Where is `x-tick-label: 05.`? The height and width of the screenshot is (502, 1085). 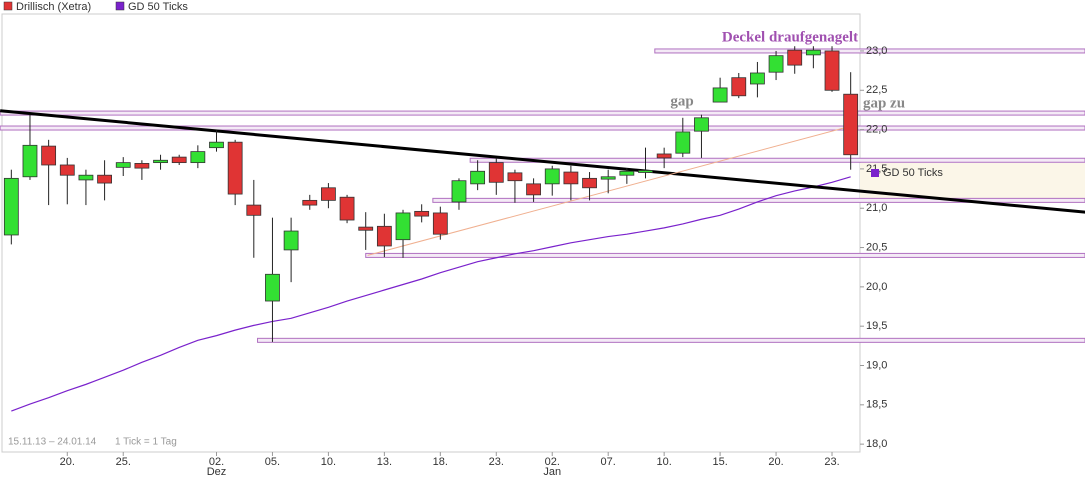 x-tick-label: 05. is located at coordinates (272, 462).